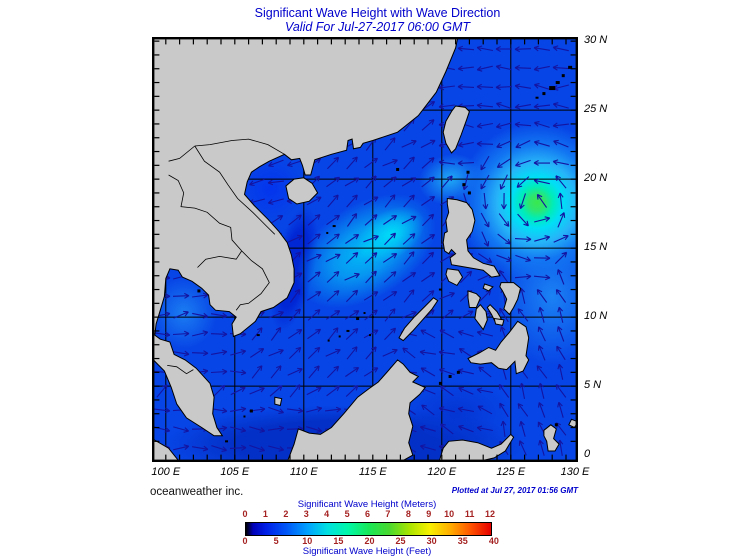 The width and height of the screenshot is (755, 560). Describe the element at coordinates (367, 504) in the screenshot. I see `colorbar-title-meters: Significant Wave Height (Meters)` at that location.